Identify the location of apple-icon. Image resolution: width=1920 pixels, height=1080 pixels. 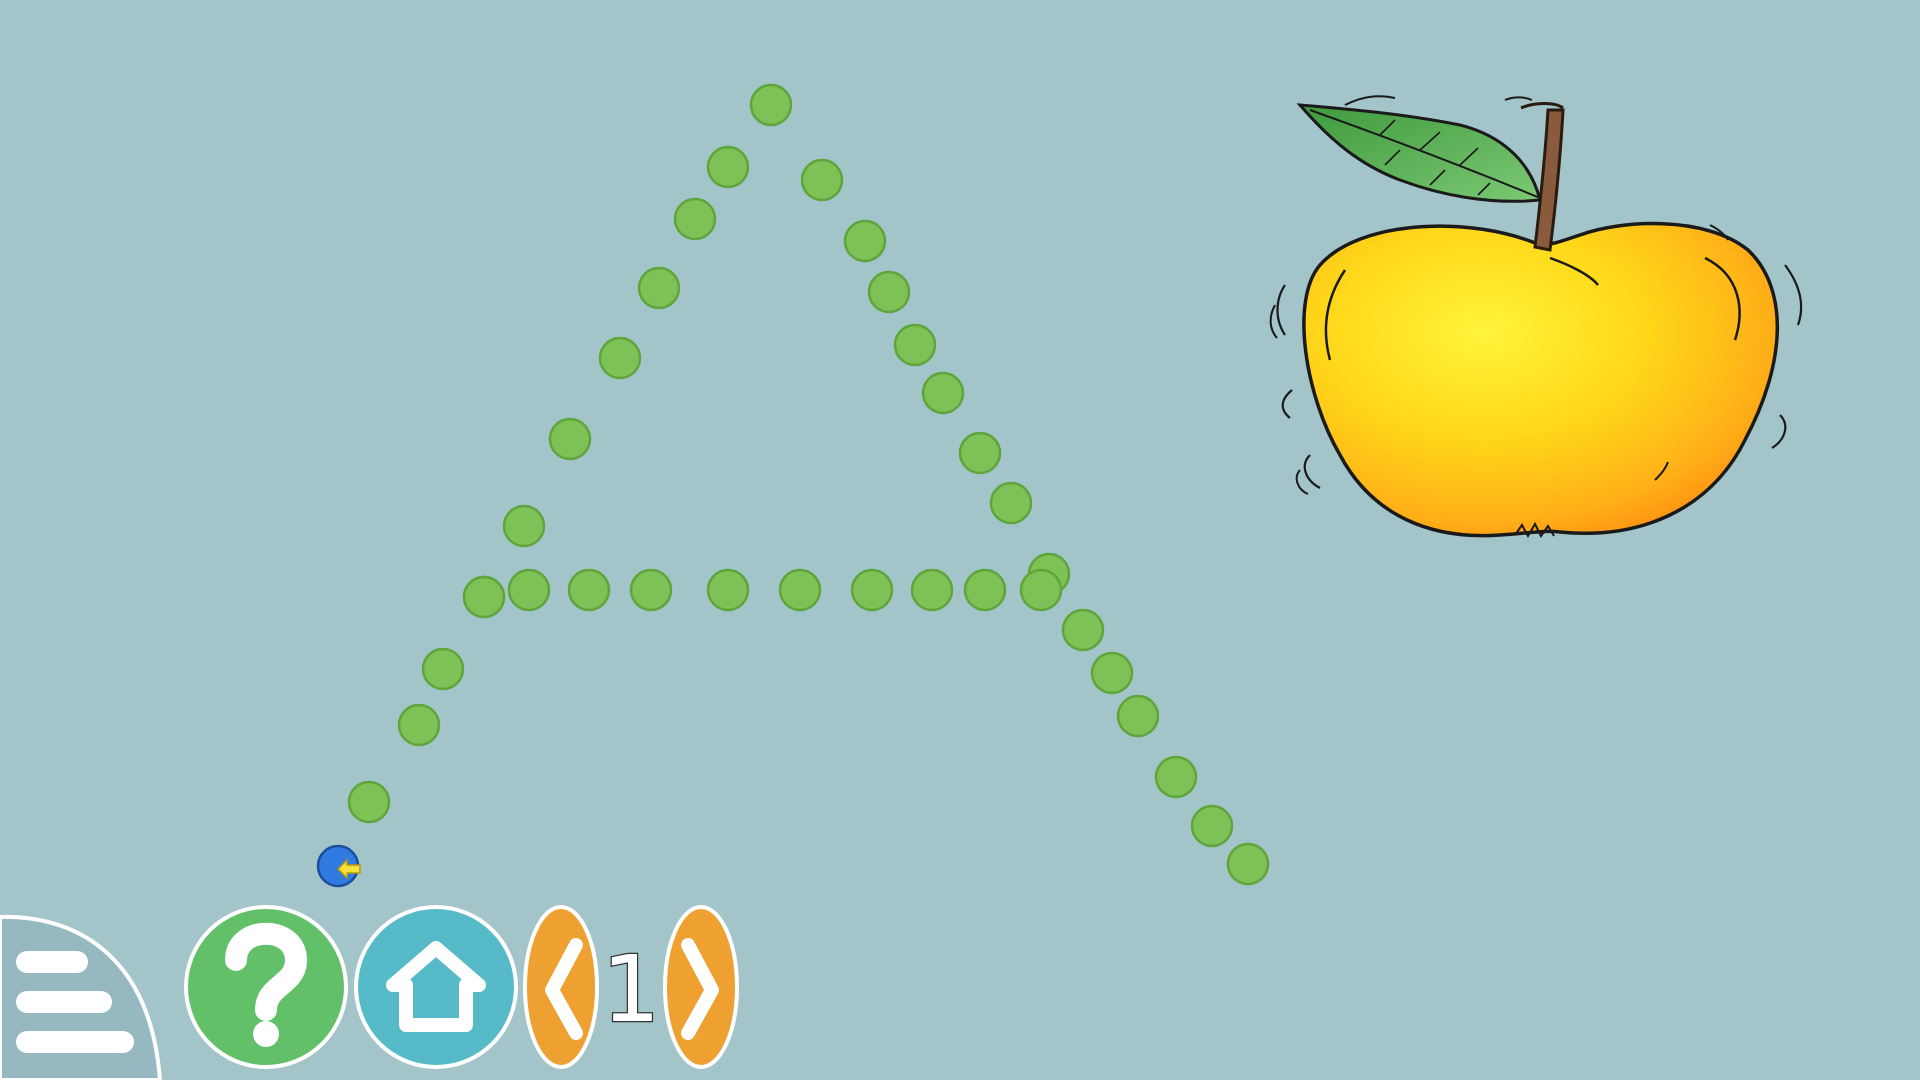
(1536, 317).